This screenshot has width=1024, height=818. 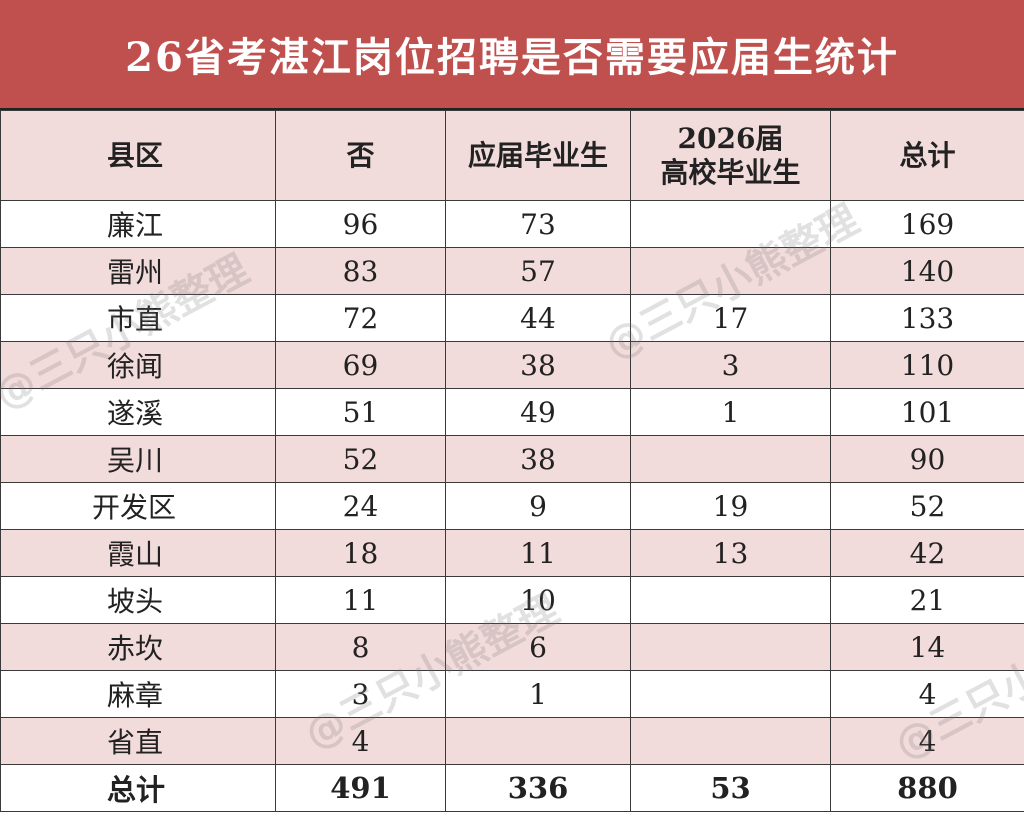 What do you see at coordinates (138, 412) in the screenshot?
I see `county-cell: 遂溪` at bounding box center [138, 412].